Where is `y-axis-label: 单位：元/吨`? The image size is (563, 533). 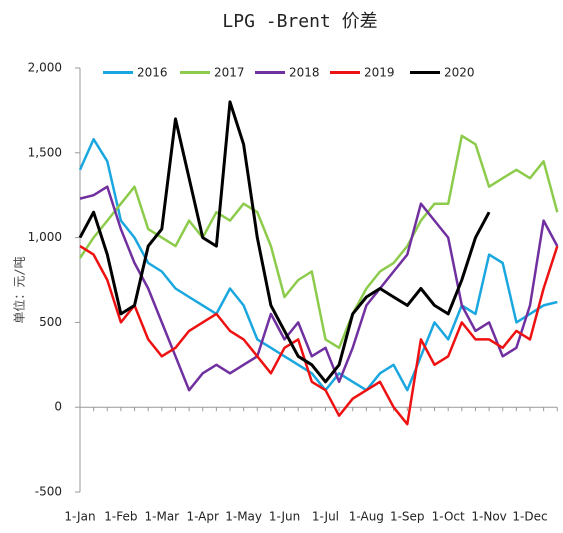
y-axis-label: 单位：元/吨 is located at coordinates (19, 289).